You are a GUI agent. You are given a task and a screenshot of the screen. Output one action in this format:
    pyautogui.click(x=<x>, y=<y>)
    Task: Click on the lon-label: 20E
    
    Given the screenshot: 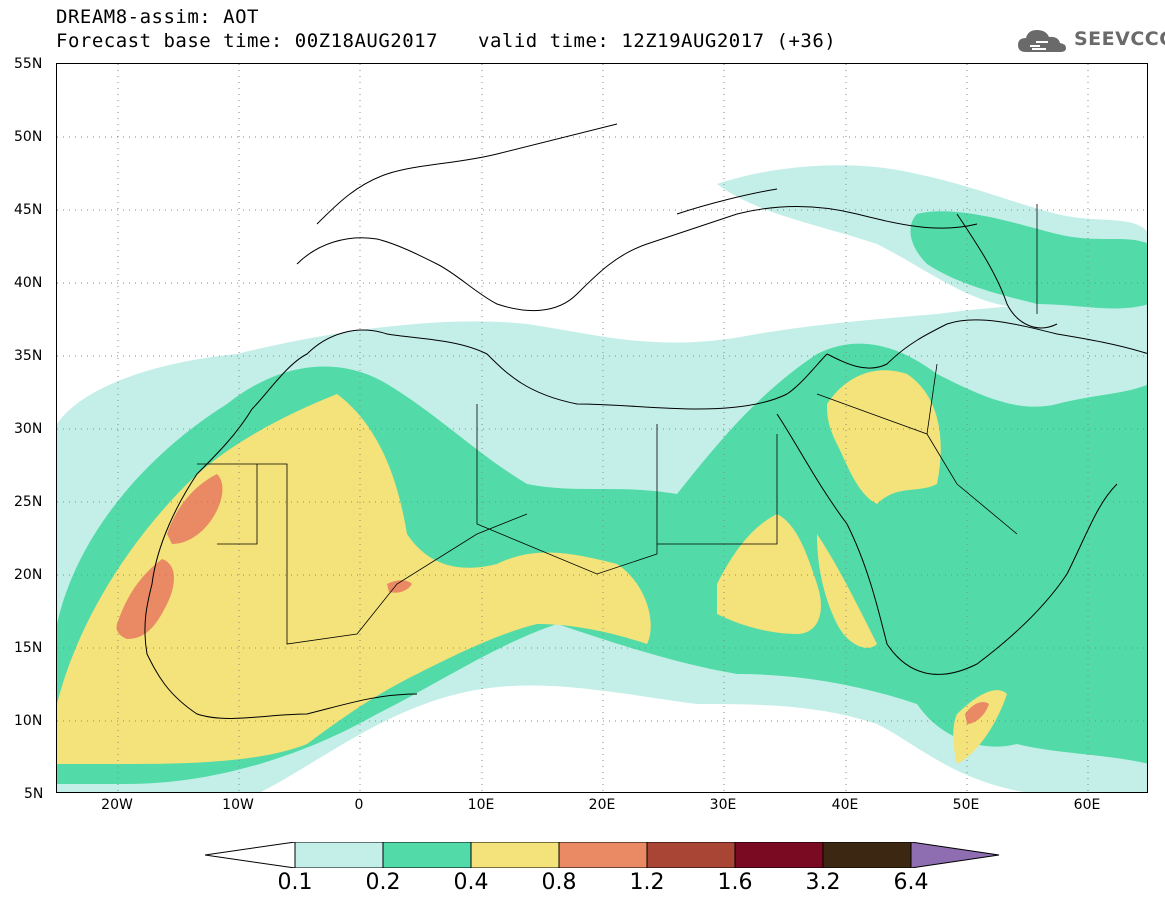 What is the action you would take?
    pyautogui.click(x=602, y=805)
    